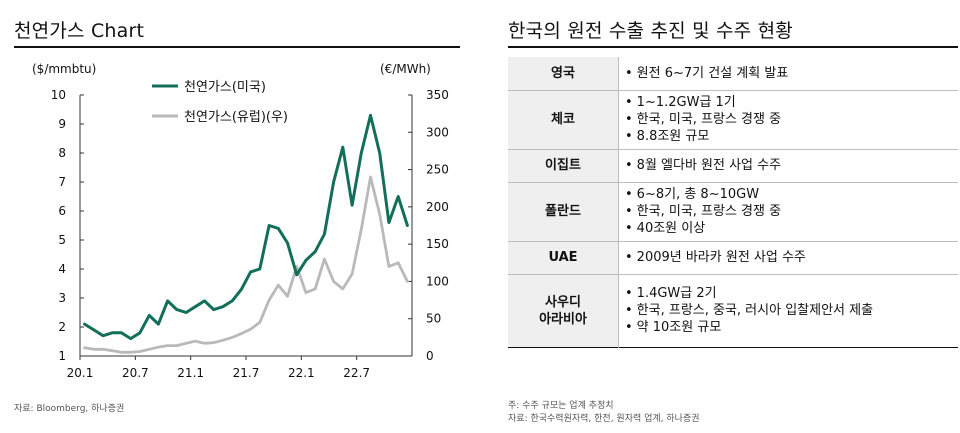 The image size is (960, 433). What do you see at coordinates (563, 302) in the screenshot?
I see `country-name: 사우디` at bounding box center [563, 302].